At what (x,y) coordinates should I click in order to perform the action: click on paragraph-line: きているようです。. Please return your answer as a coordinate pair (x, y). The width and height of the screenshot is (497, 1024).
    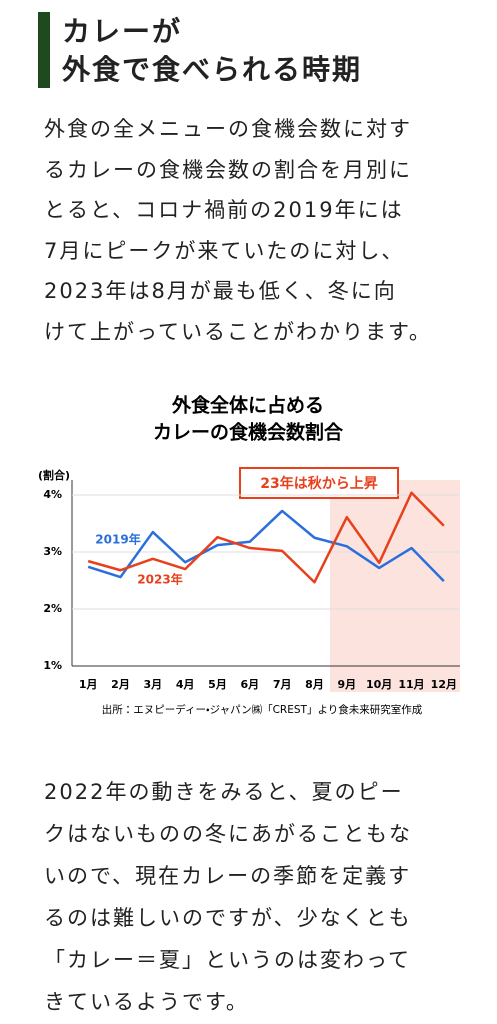
    Looking at the image, I should click on (146, 1002).